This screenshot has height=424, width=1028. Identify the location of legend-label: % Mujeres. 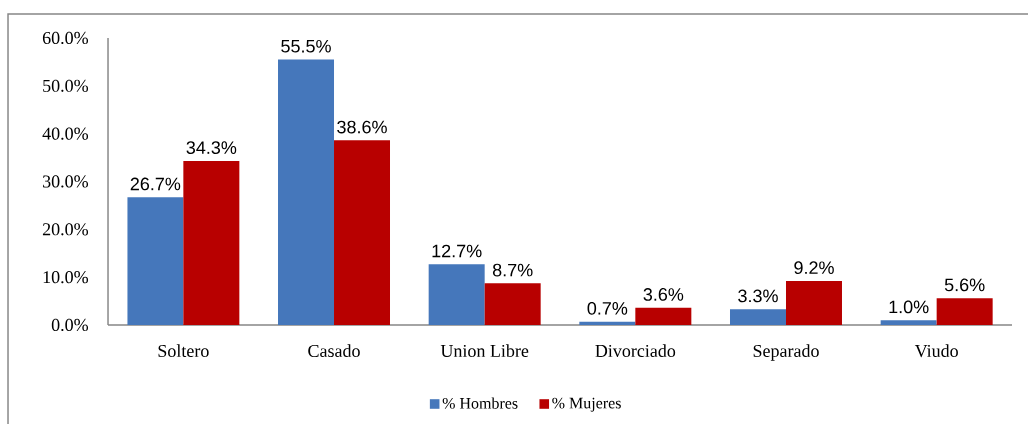
(586, 404).